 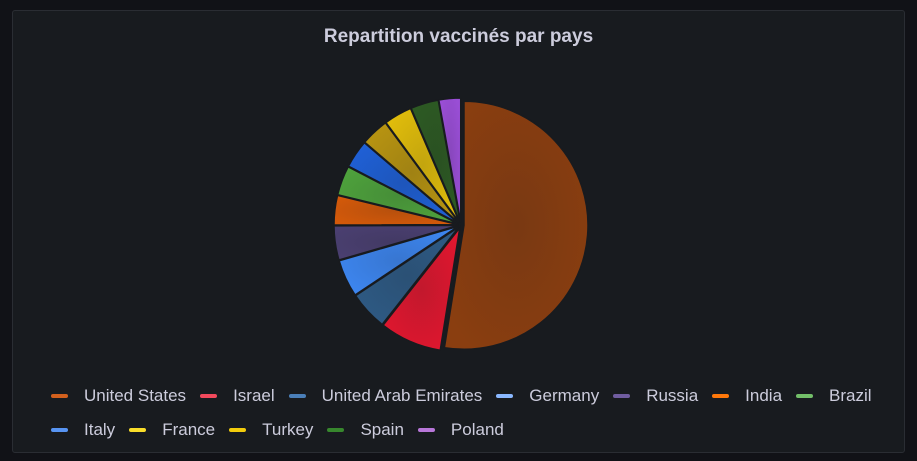 I want to click on pie-slice-poland, so click(x=449, y=160).